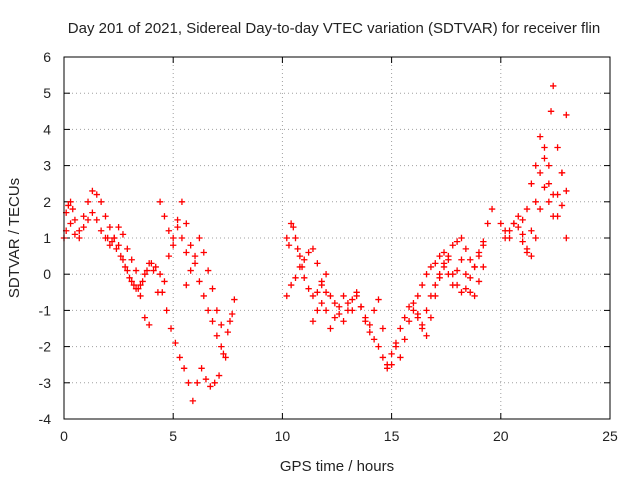 The image size is (640, 480). I want to click on series-track-d, so click(197, 279).